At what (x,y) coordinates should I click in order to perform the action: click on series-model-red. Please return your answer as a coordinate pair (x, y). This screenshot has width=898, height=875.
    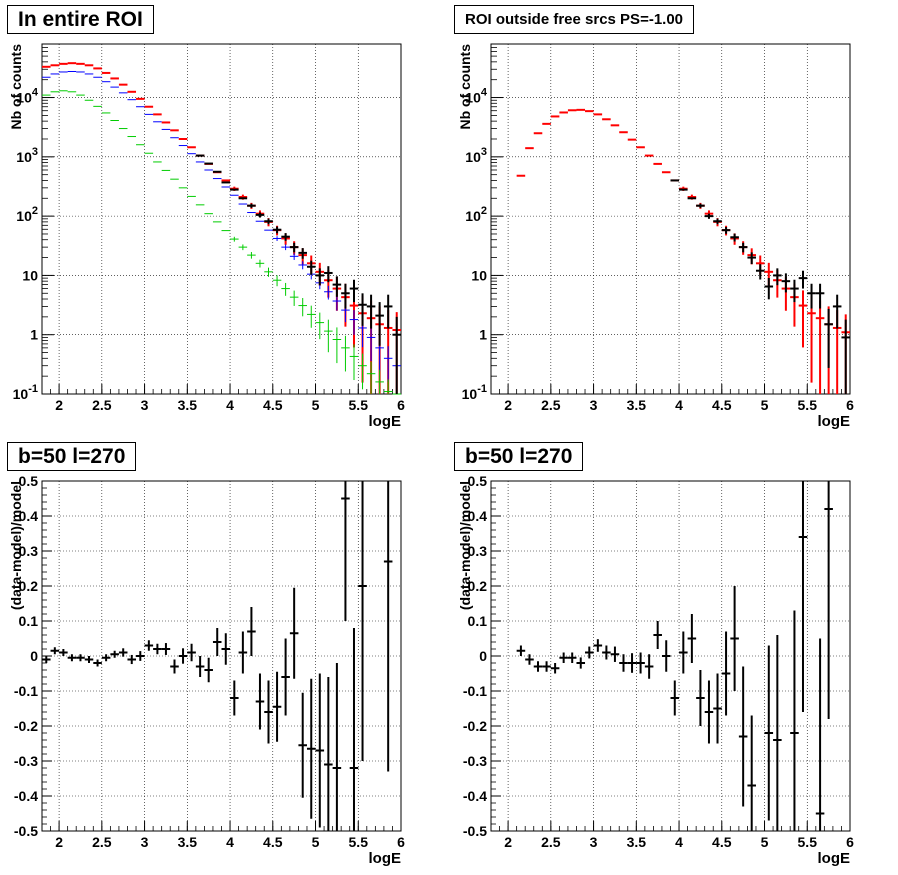
    Looking at the image, I should click on (683, 251).